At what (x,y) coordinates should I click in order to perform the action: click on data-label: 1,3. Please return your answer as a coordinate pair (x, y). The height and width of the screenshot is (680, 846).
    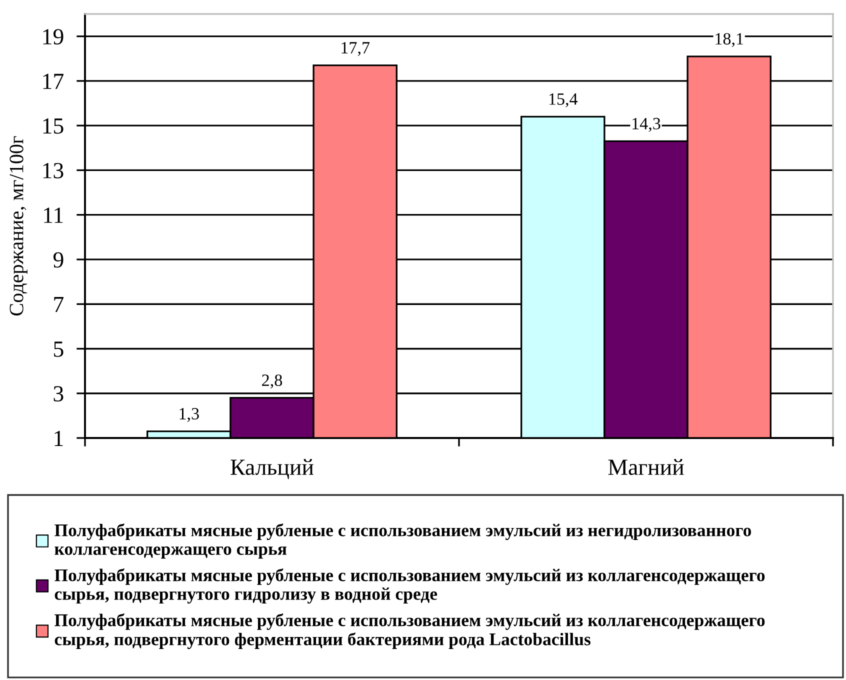
    Looking at the image, I should click on (189, 415).